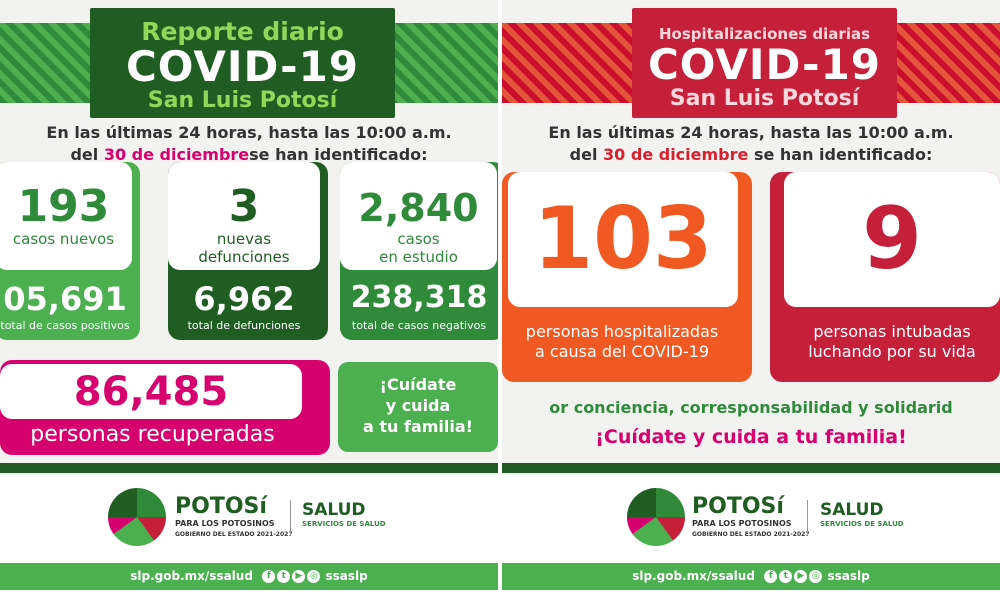 The width and height of the screenshot is (1000, 600). Describe the element at coordinates (419, 325) in the screenshot. I see `total-negative-label: total de casos negativos` at that location.